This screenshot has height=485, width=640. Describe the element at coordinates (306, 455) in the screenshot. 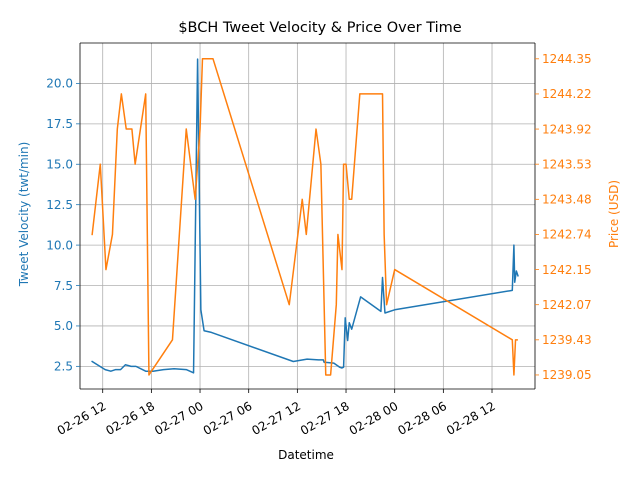

I see `x-axis-label: Datetime` at that location.